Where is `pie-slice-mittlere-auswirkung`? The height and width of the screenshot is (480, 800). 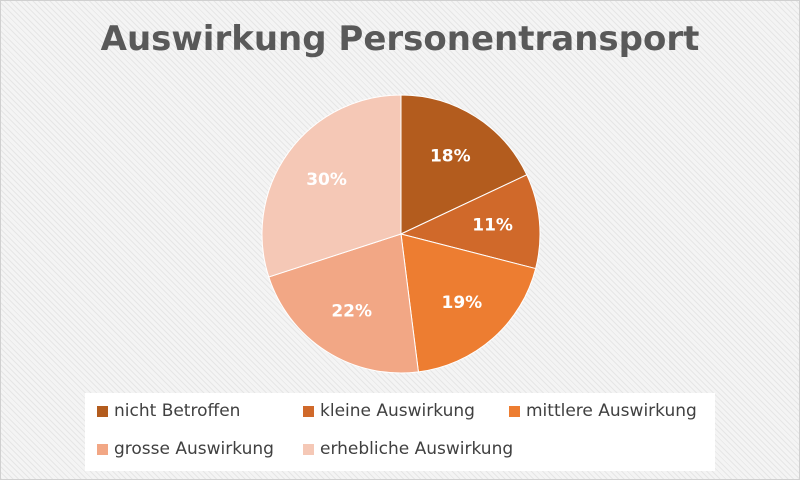 pie-slice-mittlere-auswirkung is located at coordinates (468, 303).